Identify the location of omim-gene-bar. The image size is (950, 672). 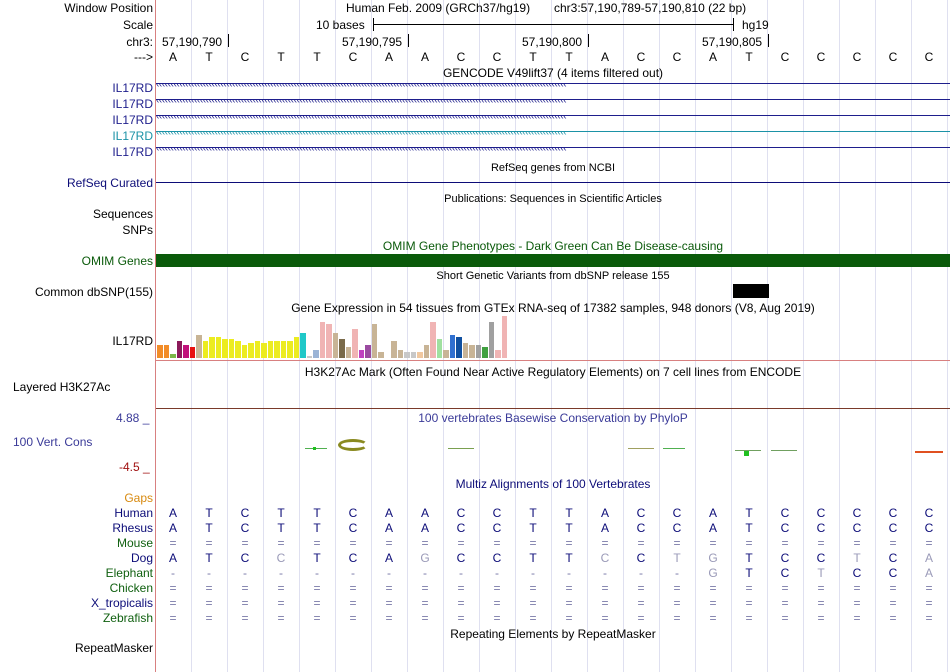
(553, 260).